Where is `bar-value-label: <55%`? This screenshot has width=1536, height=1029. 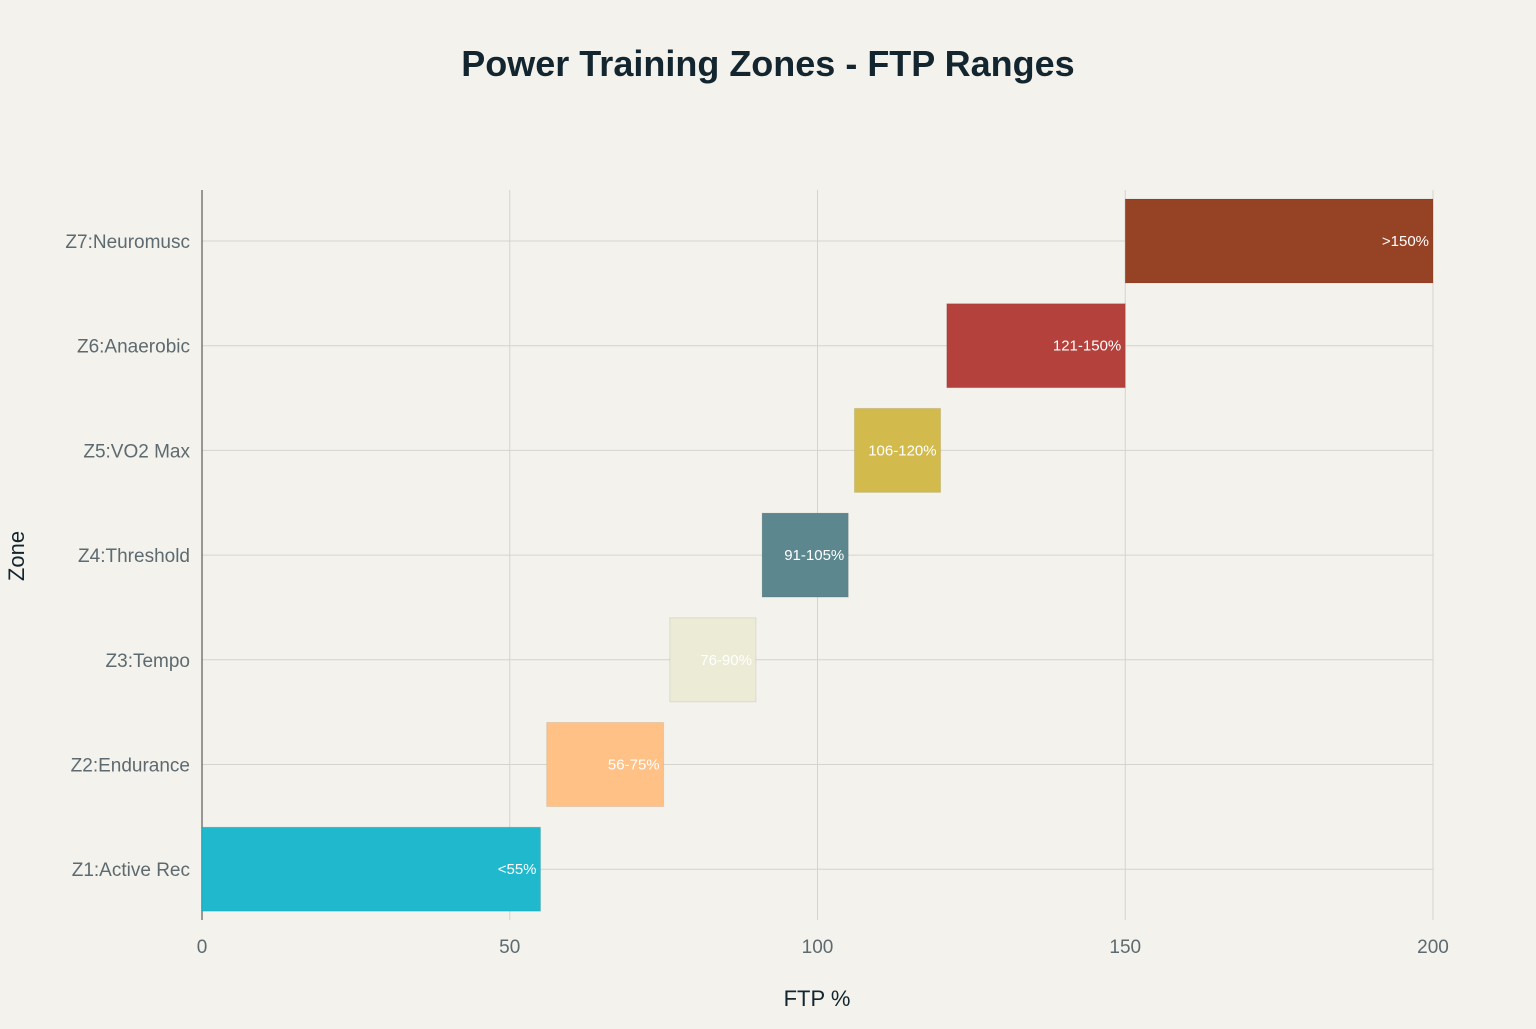 bar-value-label: <55% is located at coordinates (517, 869).